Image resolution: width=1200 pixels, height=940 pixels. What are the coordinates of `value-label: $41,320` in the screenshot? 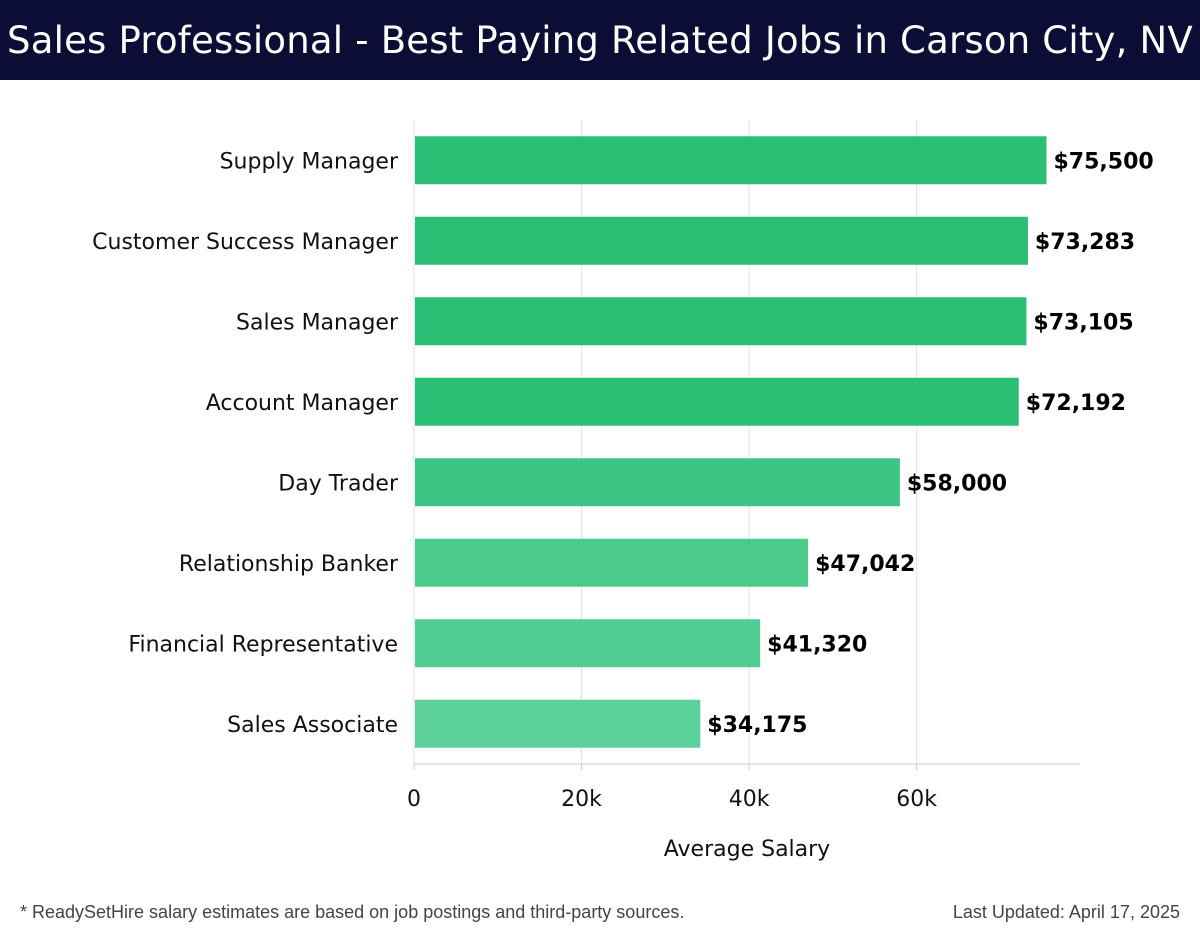 It's located at (817, 644).